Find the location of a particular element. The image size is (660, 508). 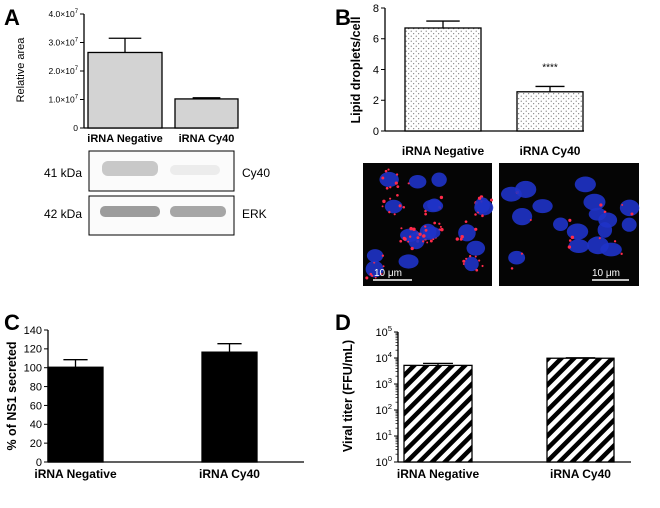

blot-band-erk-negative is located at coordinates (130, 211).